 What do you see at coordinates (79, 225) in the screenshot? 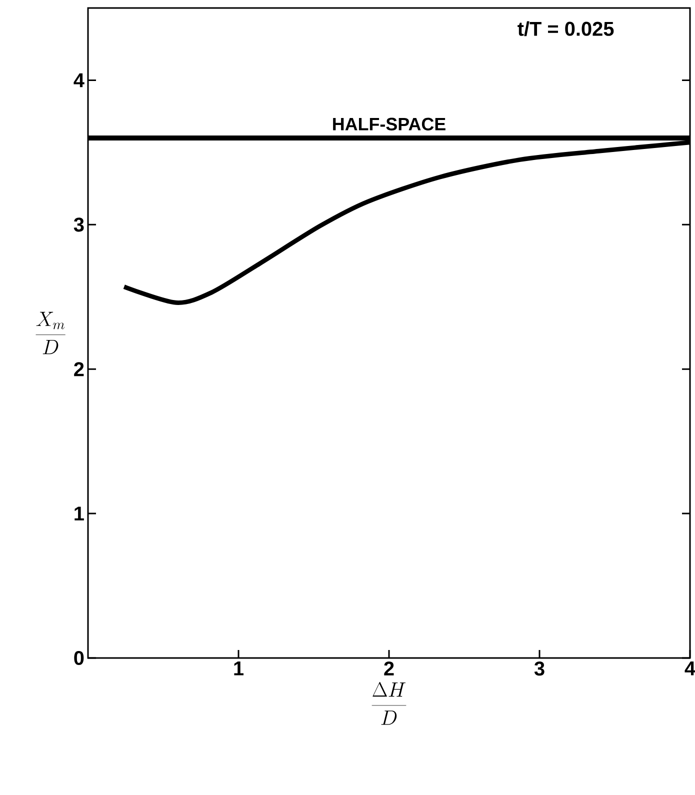
I see `y-tick-label: 3` at bounding box center [79, 225].